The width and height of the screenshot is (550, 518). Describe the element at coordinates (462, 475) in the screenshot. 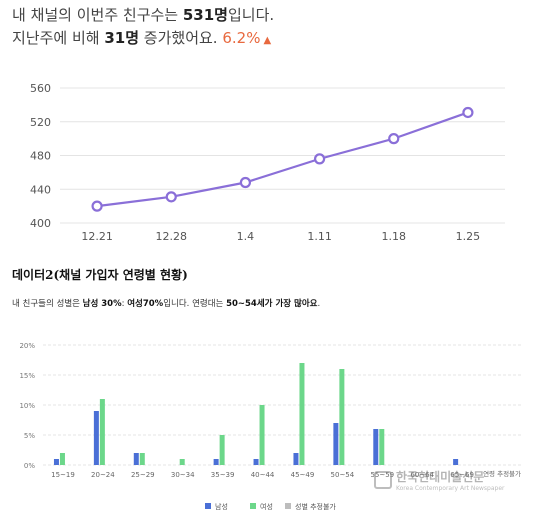

I see `x-tick-label: 65~69` at that location.